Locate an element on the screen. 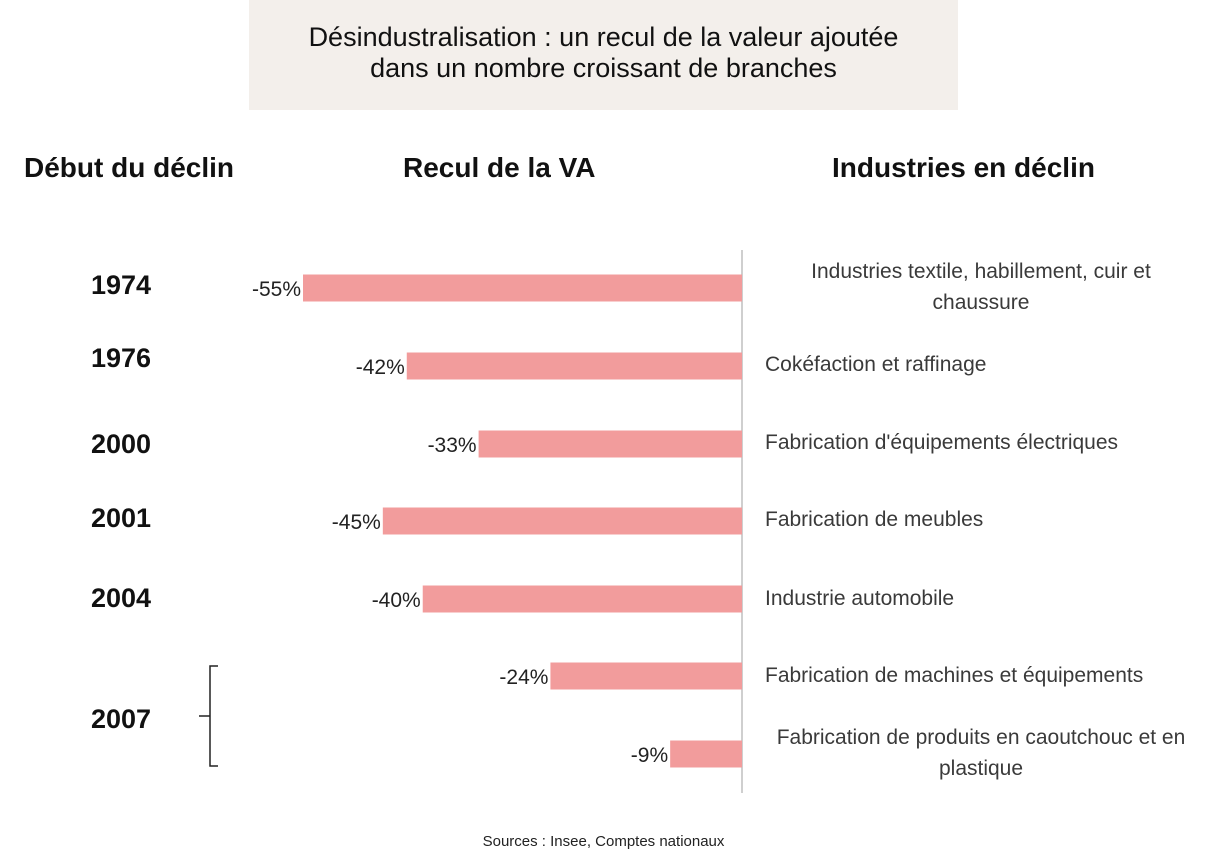 This screenshot has height=864, width=1207. year-label: 2000 is located at coordinates (121, 444).